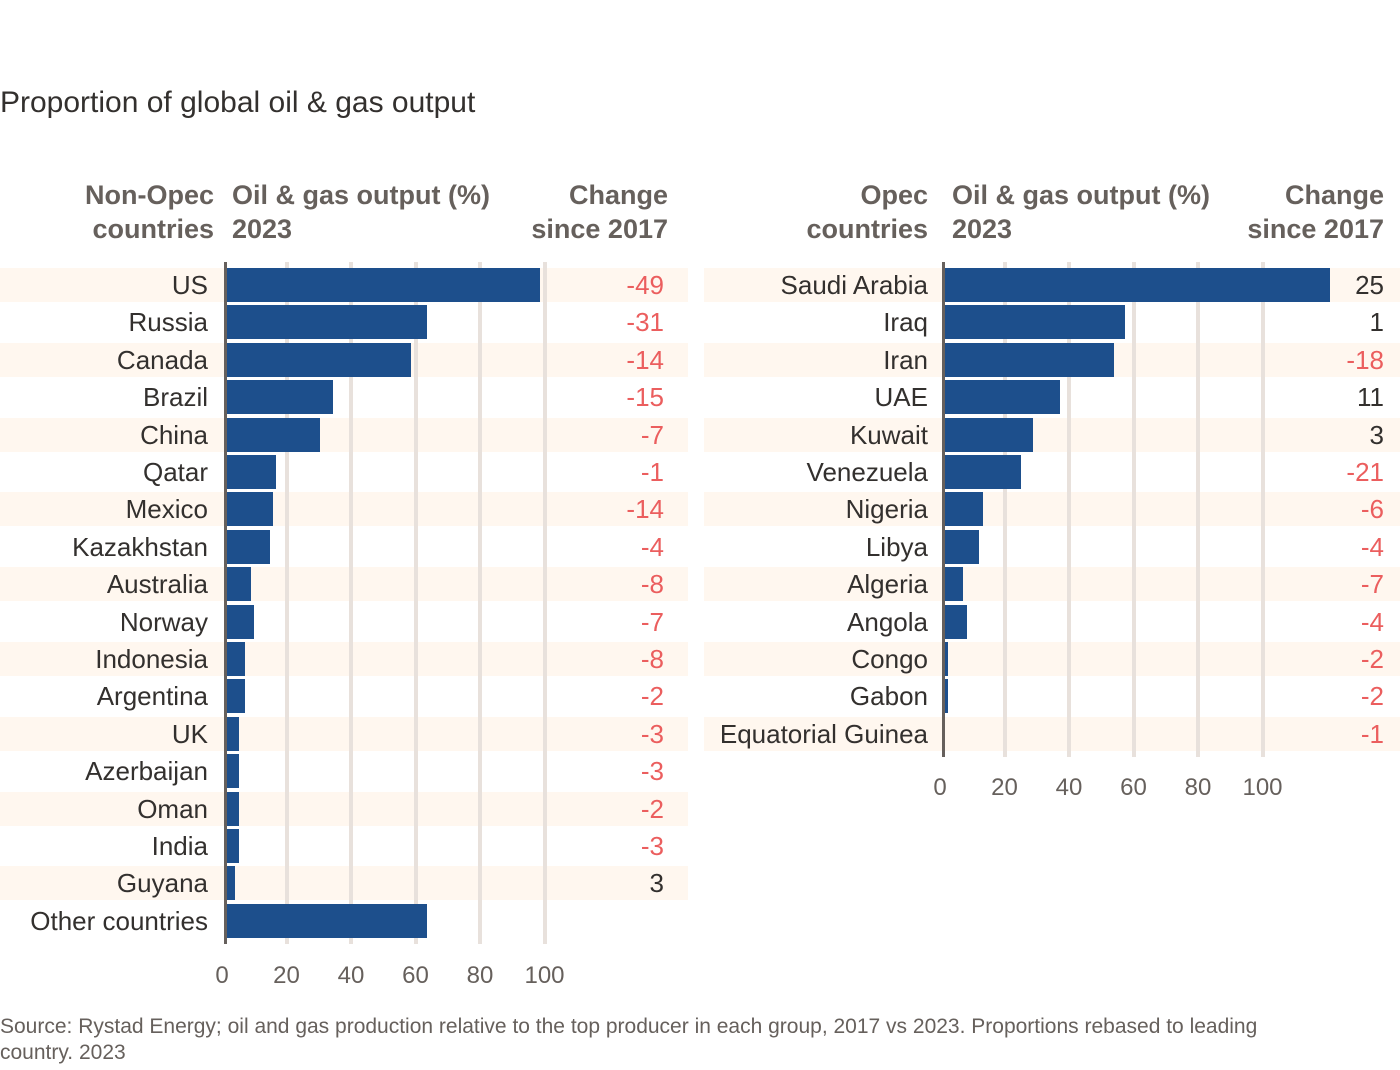  Describe the element at coordinates (146, 771) in the screenshot. I see `category-label: Azerbaijan` at that location.